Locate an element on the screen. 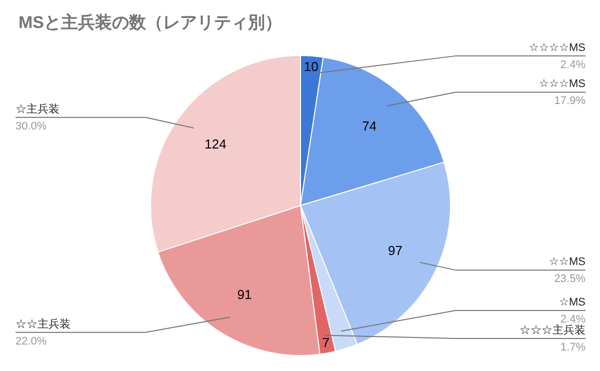 Image resolution: width=600 pixels, height=371 pixels. slice-label: ☆☆MS is located at coordinates (567, 262).